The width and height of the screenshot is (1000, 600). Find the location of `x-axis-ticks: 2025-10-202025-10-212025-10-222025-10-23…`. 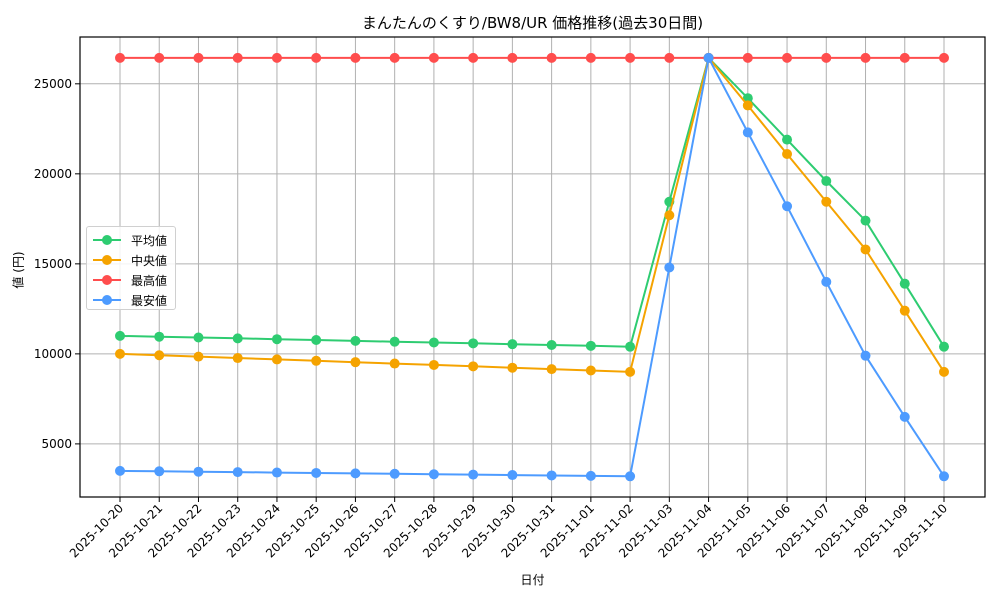

x-axis-ticks: 2025-10-202025-10-212025-10-222025-10-23… is located at coordinates (508, 528).